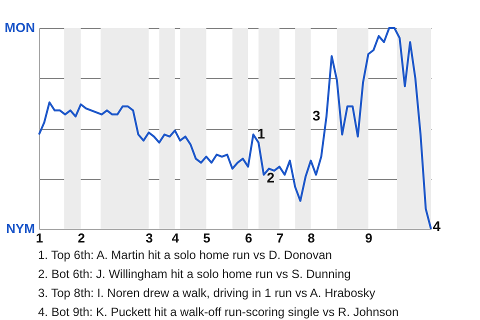 The image size is (480, 320). What do you see at coordinates (218, 312) in the screenshot?
I see `text: 4. Bot 9th: K. Puckett hit a walk-off run-scoring single vs R. Johnson` at bounding box center [218, 312].